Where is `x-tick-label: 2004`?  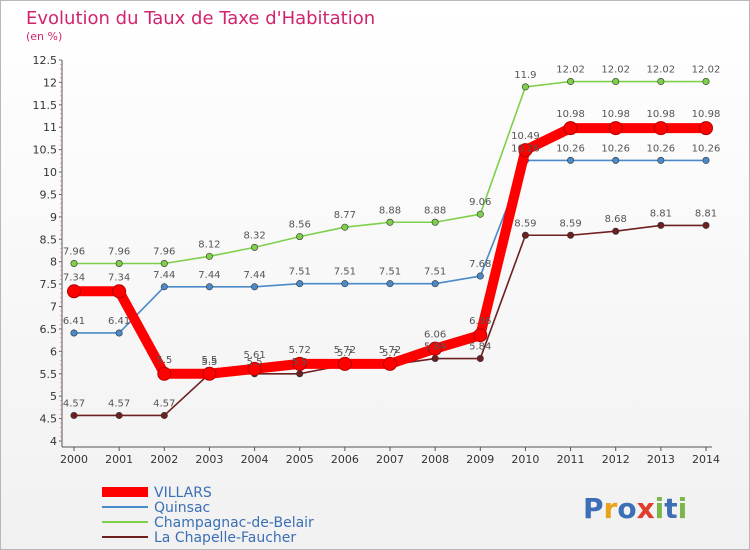 x-tick-label: 2004 is located at coordinates (255, 459).